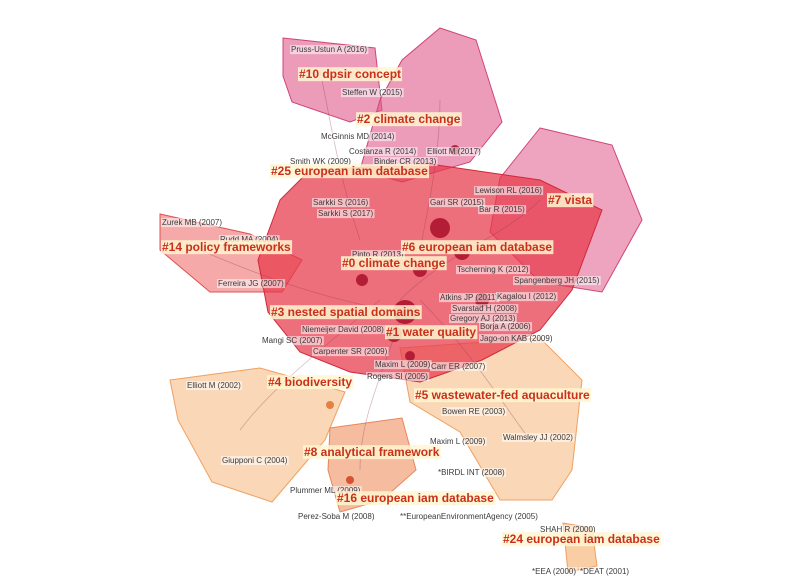  Describe the element at coordinates (557, 280) in the screenshot. I see `node-label: Spangenberg JH (2015)` at that location.